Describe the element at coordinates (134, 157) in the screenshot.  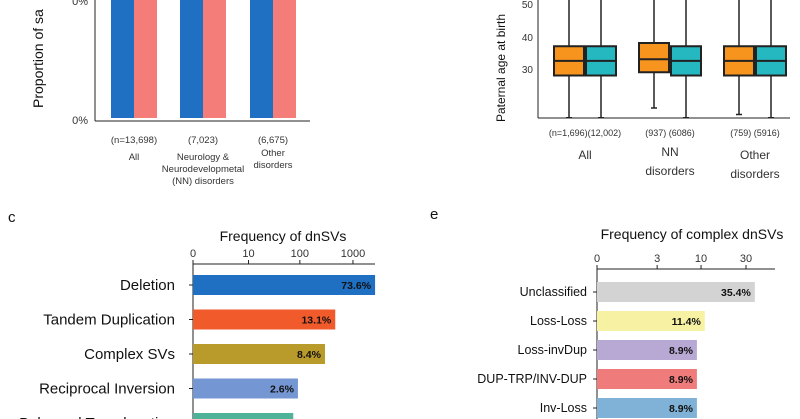
I see `panel-a-cat-all: All` at that location.